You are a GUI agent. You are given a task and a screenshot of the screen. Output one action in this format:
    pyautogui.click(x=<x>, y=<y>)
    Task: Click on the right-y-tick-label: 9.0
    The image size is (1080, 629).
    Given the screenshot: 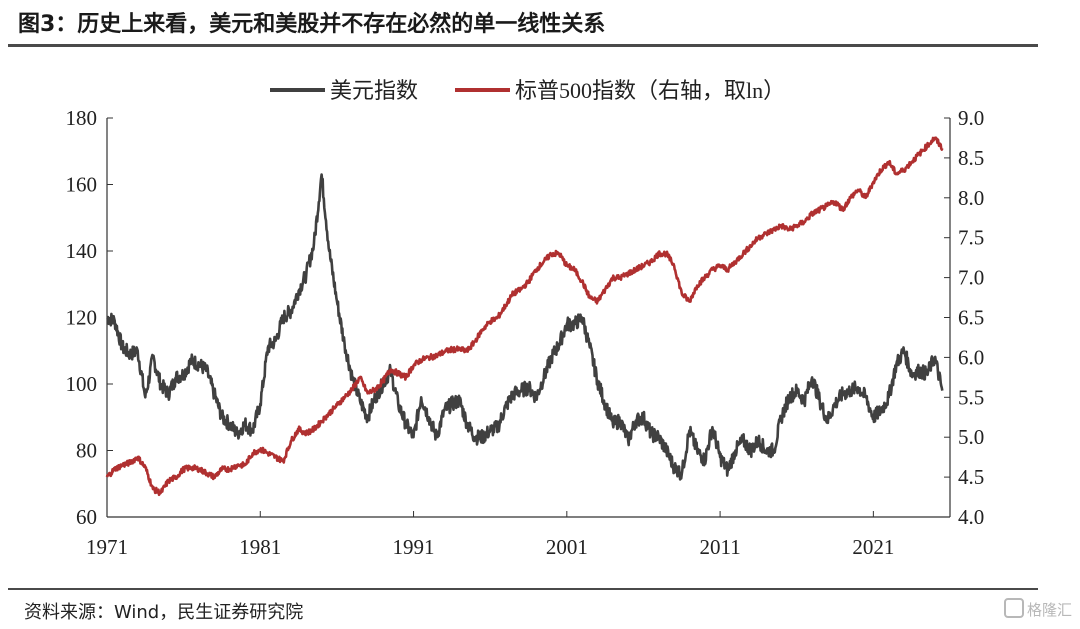 What is the action you would take?
    pyautogui.click(x=971, y=118)
    